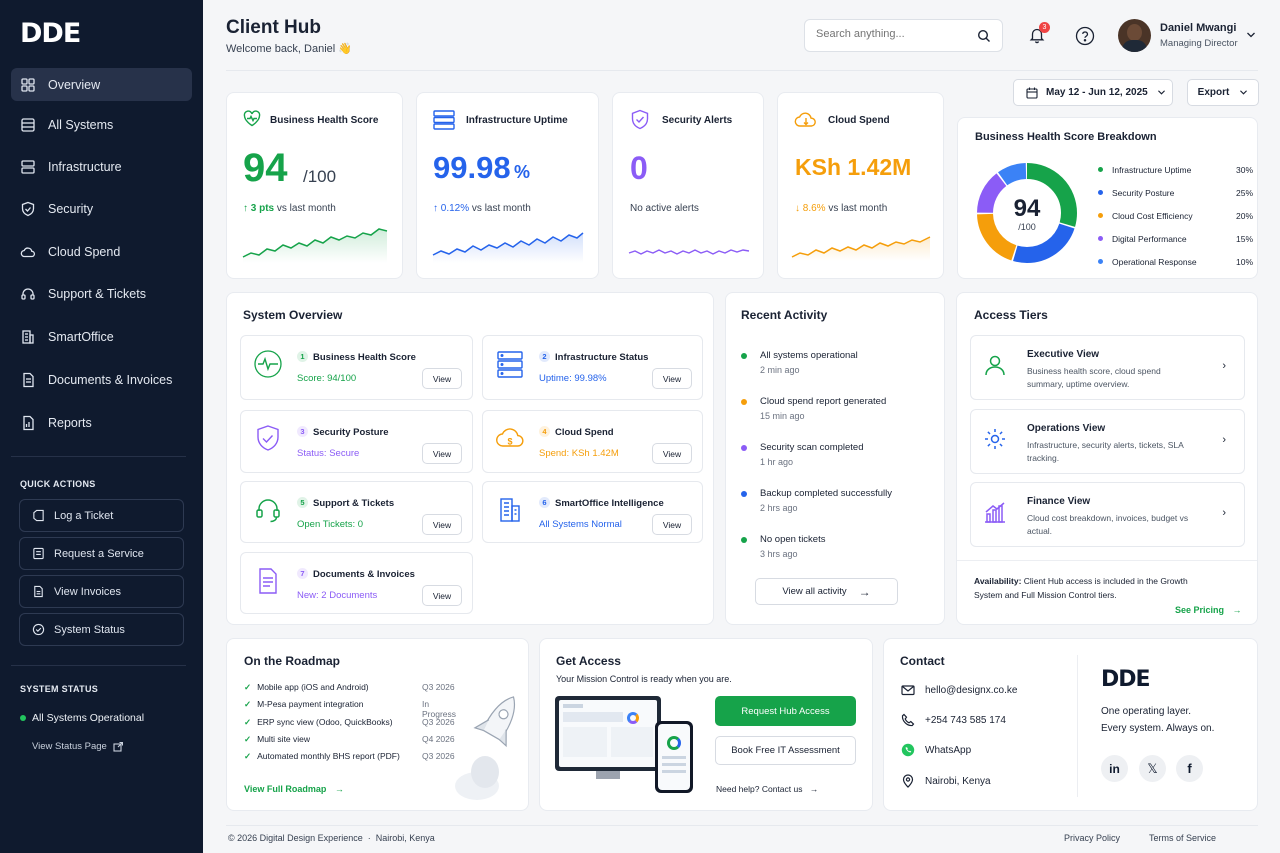 The image size is (1280, 853). I want to click on legend-pct: 30%, so click(1244, 170).